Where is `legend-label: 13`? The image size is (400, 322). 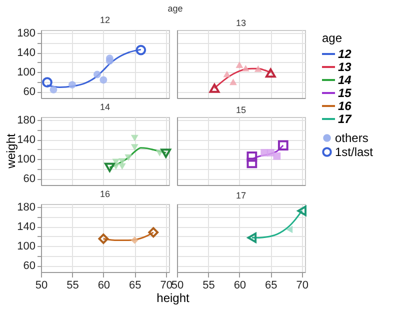
legend-label: 13 is located at coordinates (345, 67).